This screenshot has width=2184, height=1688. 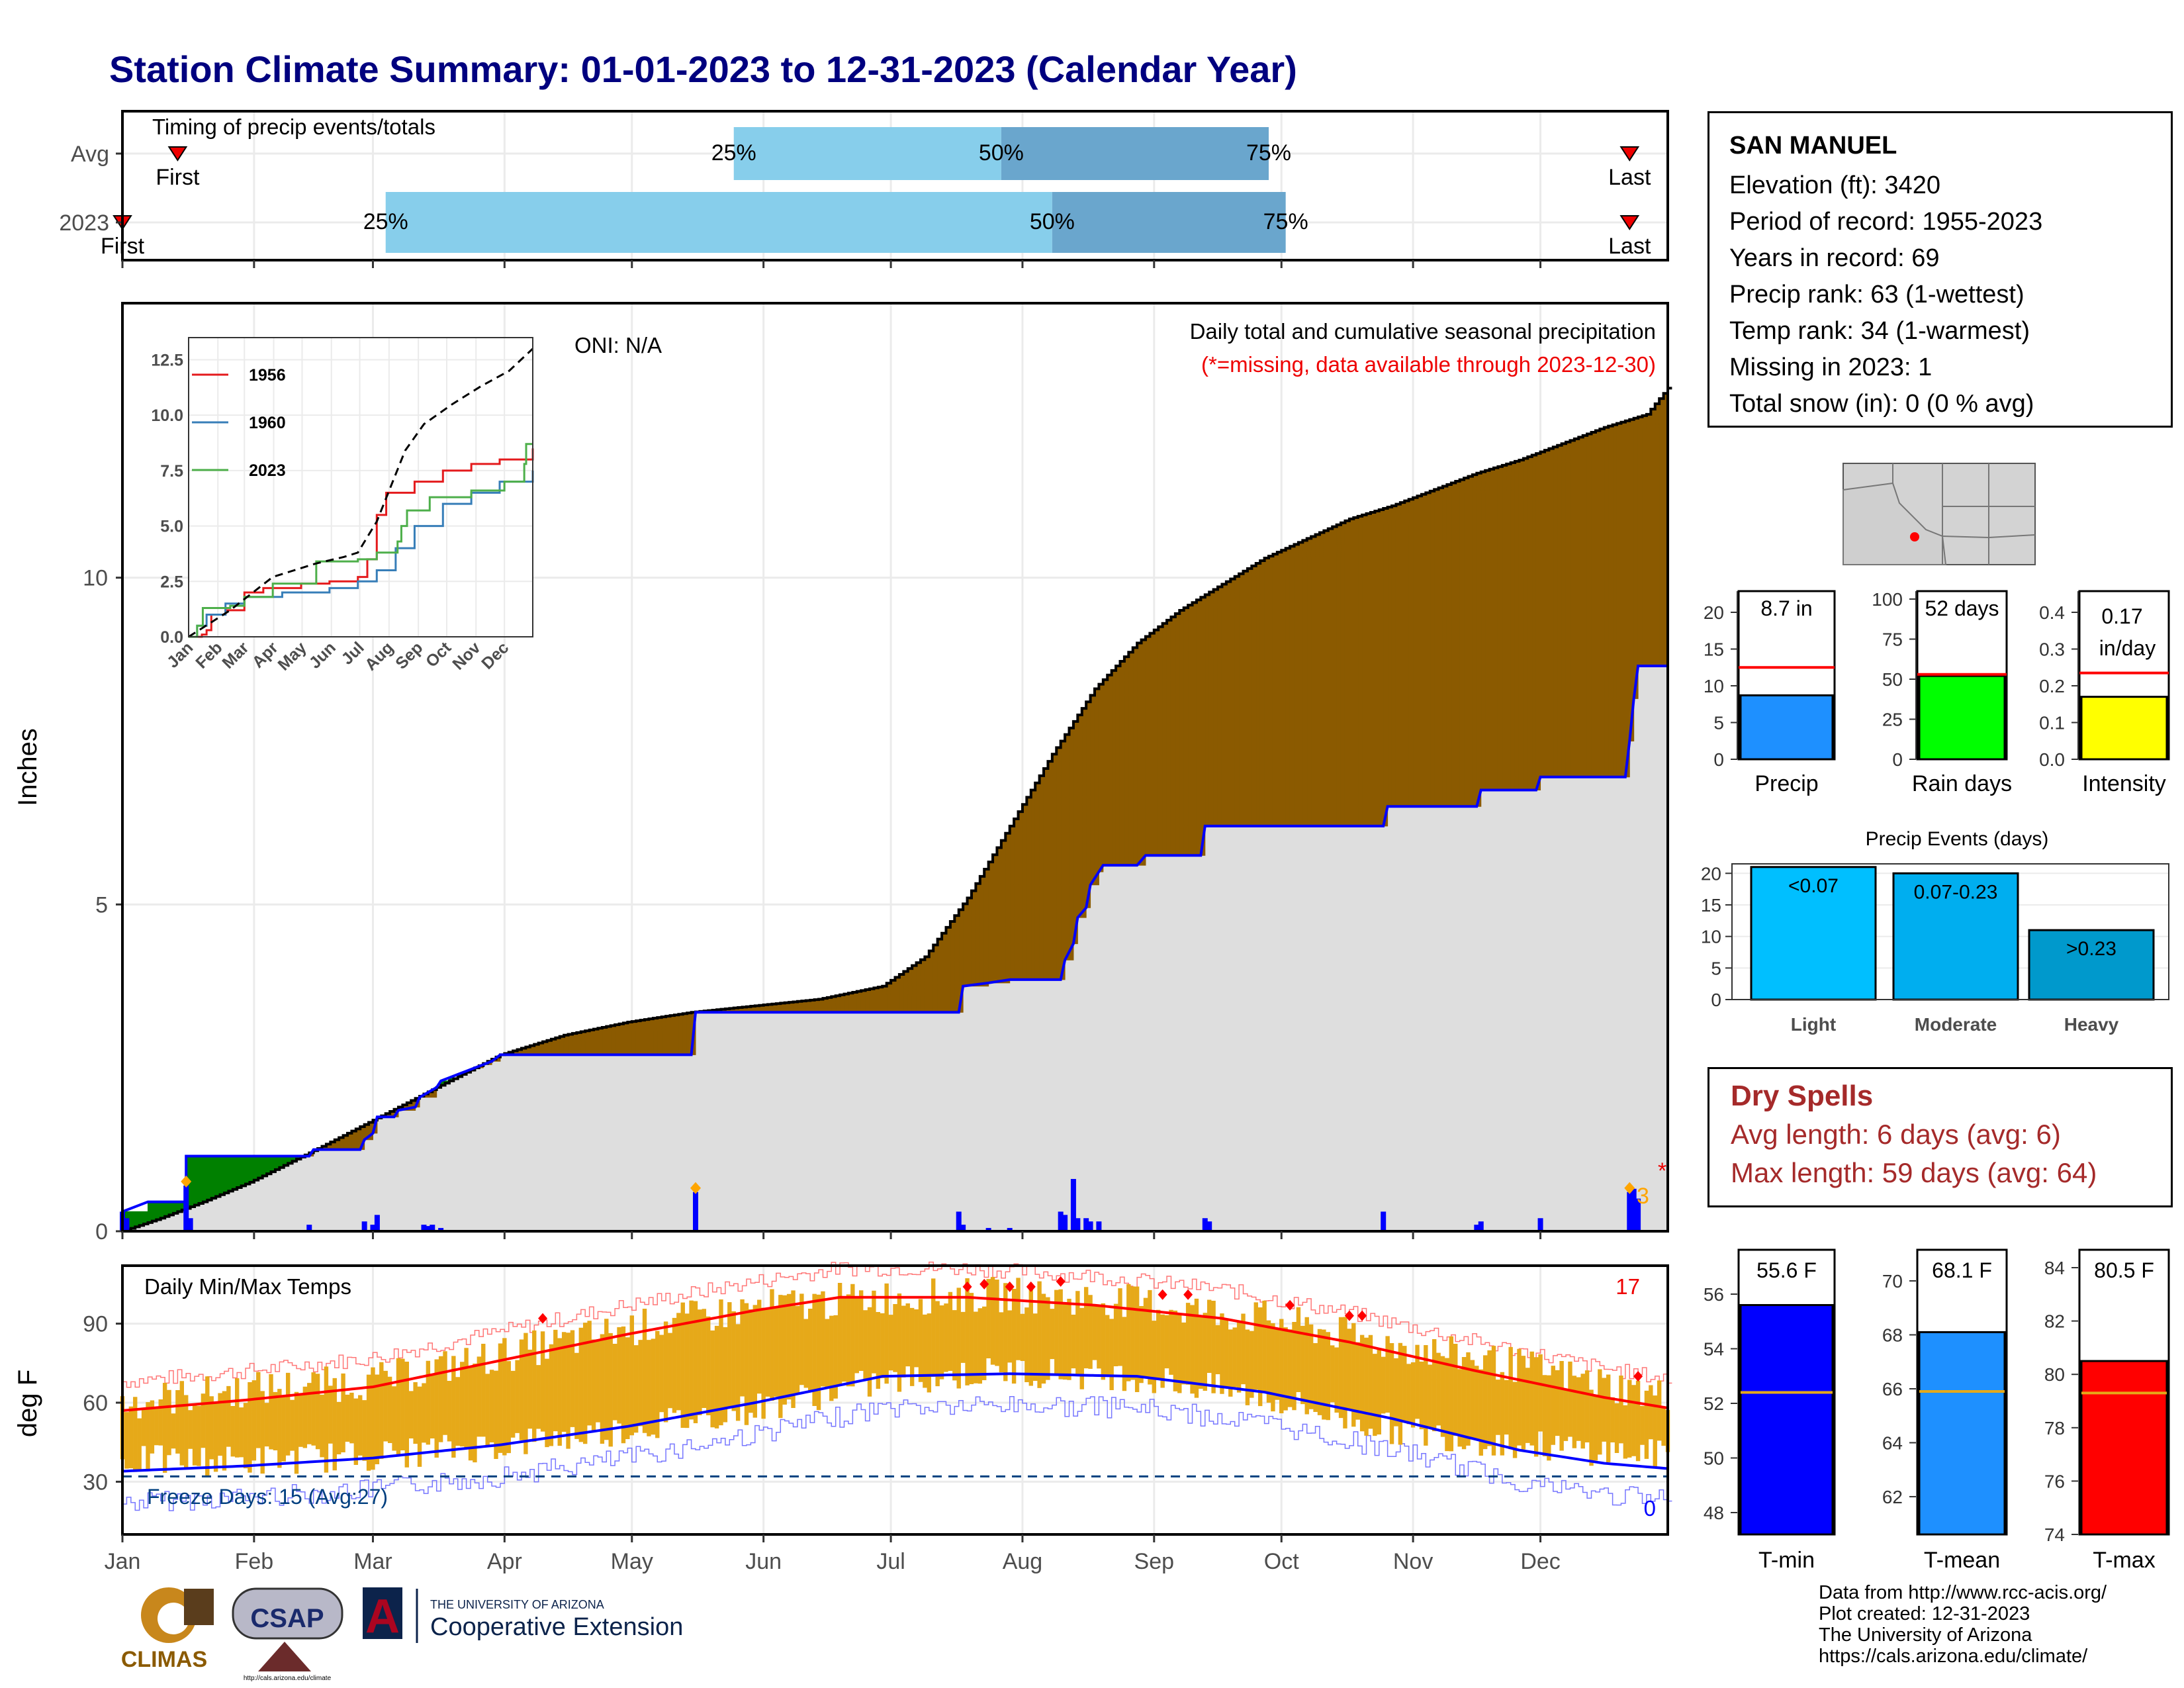 What do you see at coordinates (2054, 1481) in the screenshot?
I see `temp-bar-ytick-label: 76` at bounding box center [2054, 1481].